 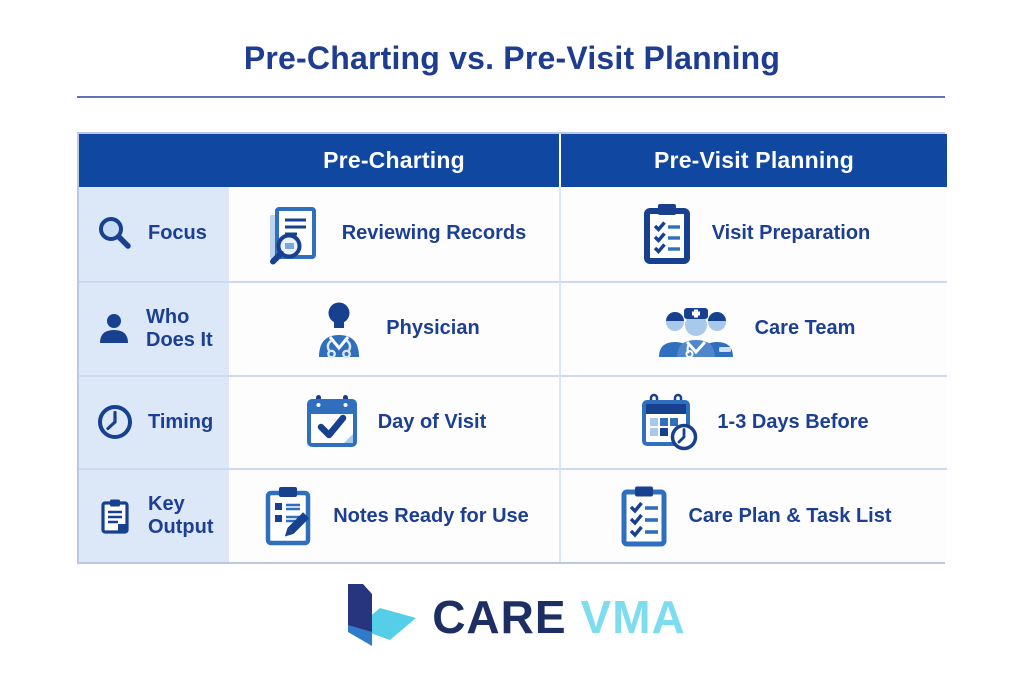 What do you see at coordinates (382, 615) in the screenshot?
I see `care-vma-logo-mark` at bounding box center [382, 615].